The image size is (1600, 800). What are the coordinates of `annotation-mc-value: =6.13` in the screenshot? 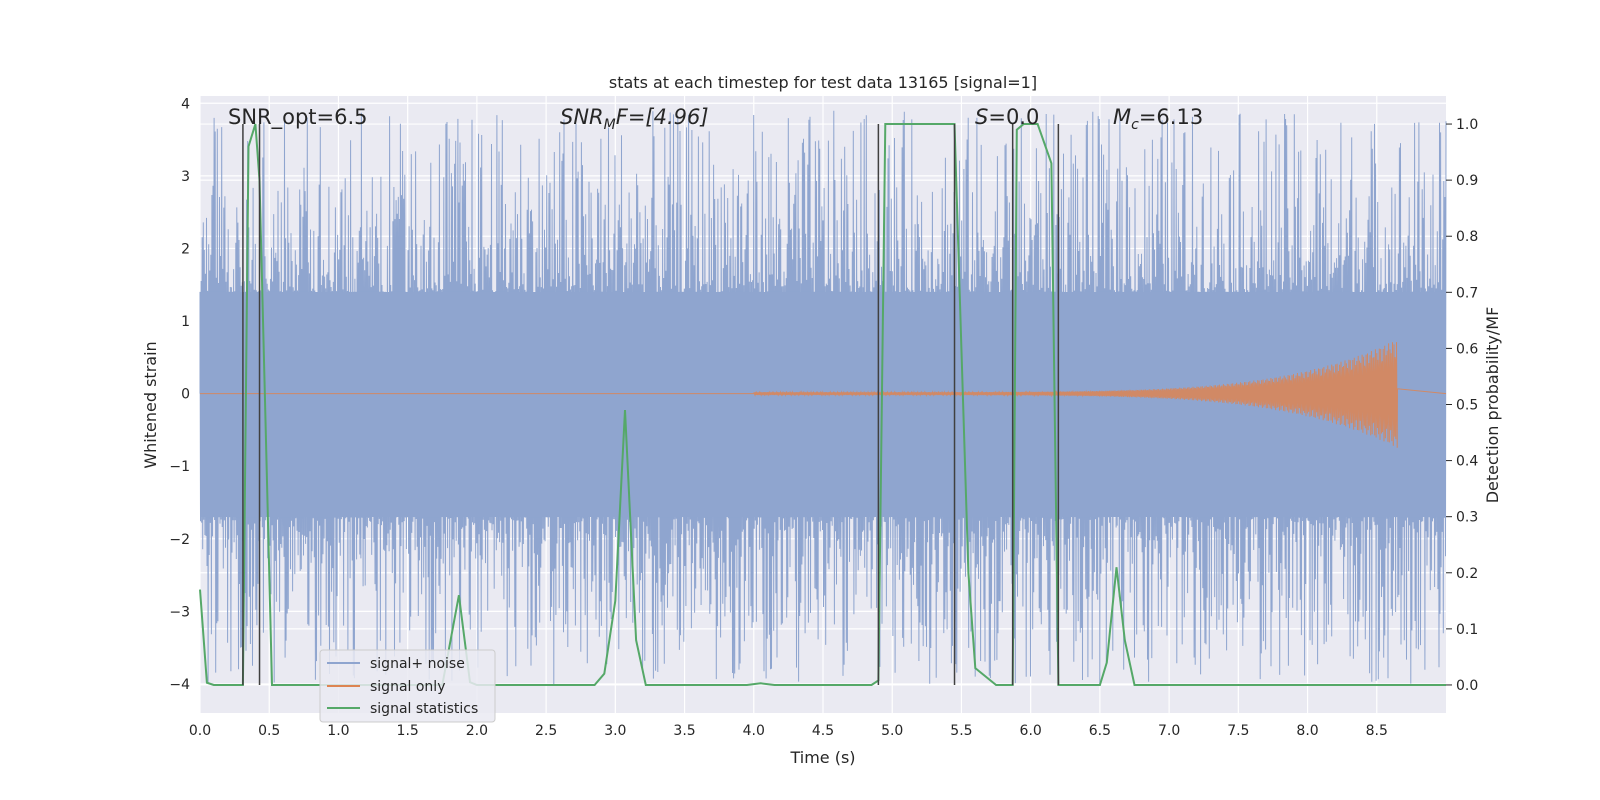 It's located at (1171, 117).